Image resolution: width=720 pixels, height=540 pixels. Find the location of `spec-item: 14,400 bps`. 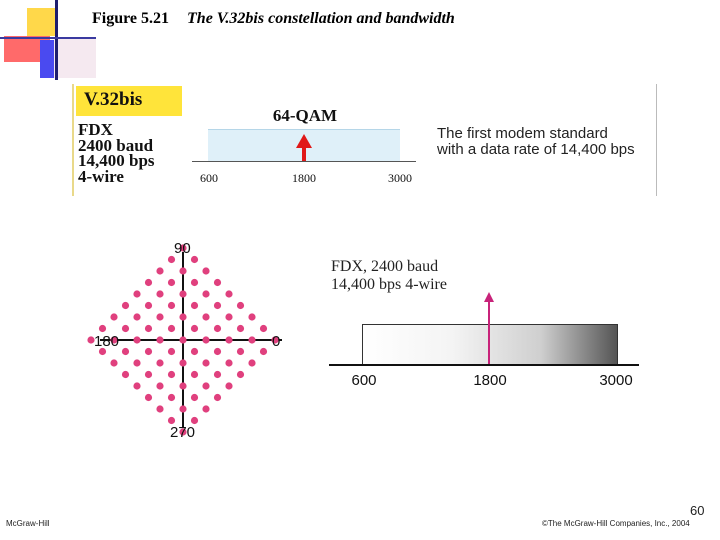

spec-item: 14,400 bps is located at coordinates (116, 160).